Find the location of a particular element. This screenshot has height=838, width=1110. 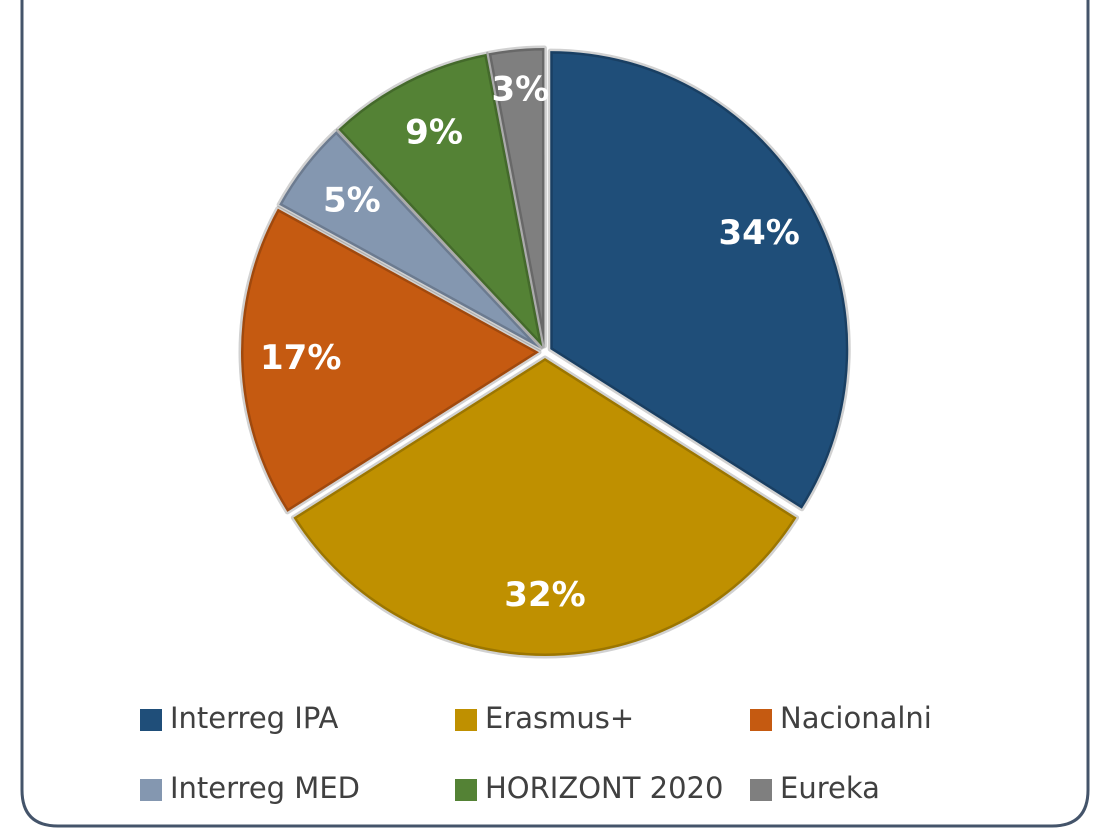

data-label: 5% is located at coordinates (352, 201).